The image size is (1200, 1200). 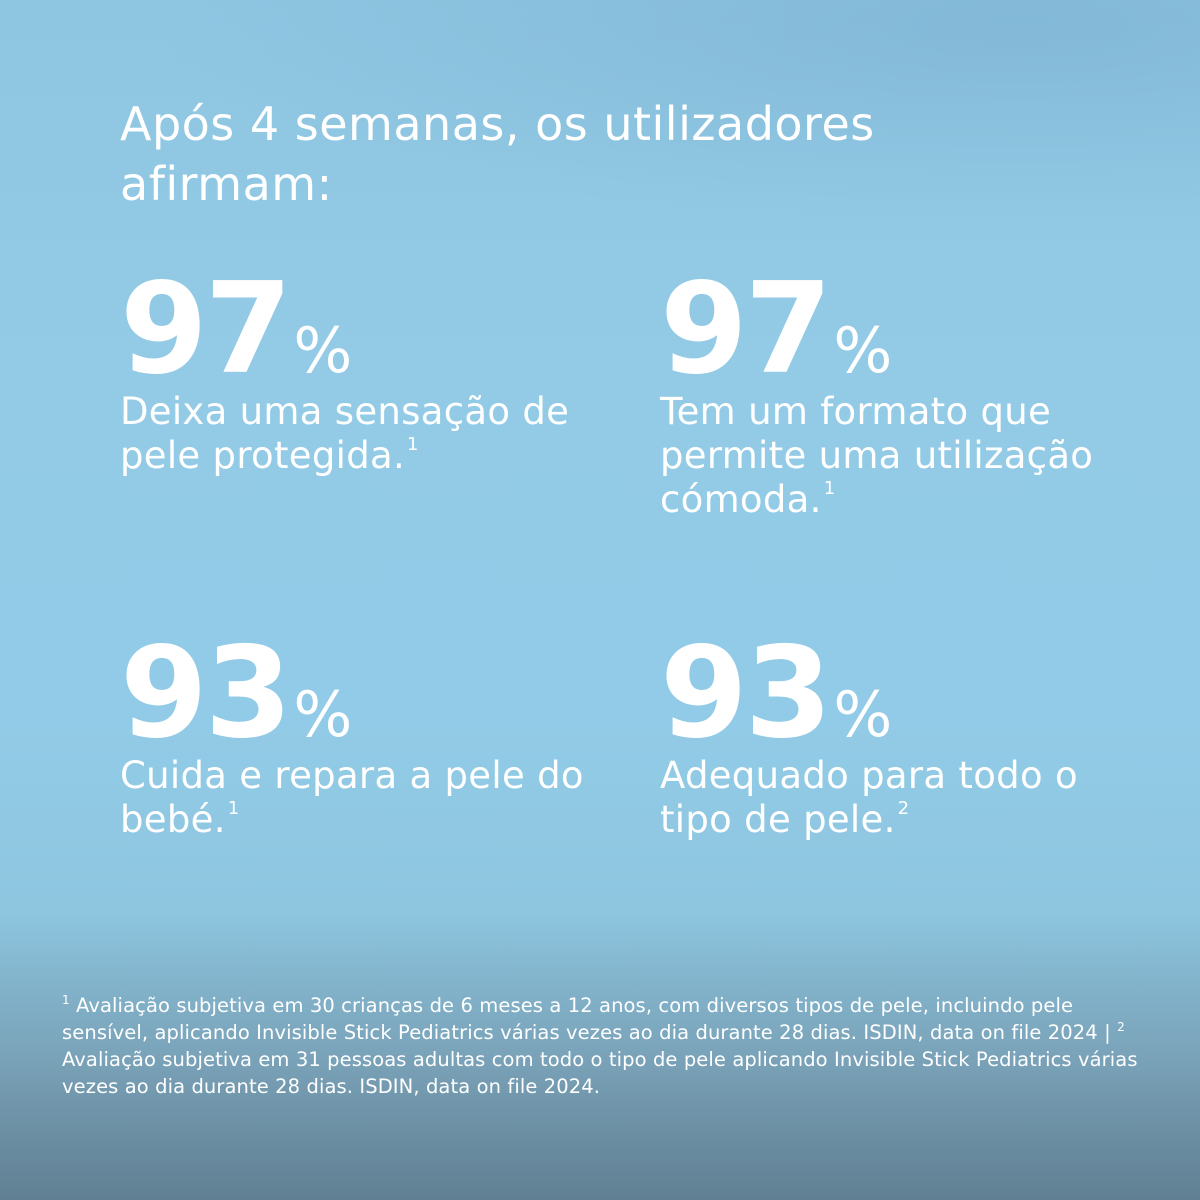 I want to click on stat-all-skin-types: 93% Adequado para todo o tipo de pele. 2, so click(x=895, y=736).